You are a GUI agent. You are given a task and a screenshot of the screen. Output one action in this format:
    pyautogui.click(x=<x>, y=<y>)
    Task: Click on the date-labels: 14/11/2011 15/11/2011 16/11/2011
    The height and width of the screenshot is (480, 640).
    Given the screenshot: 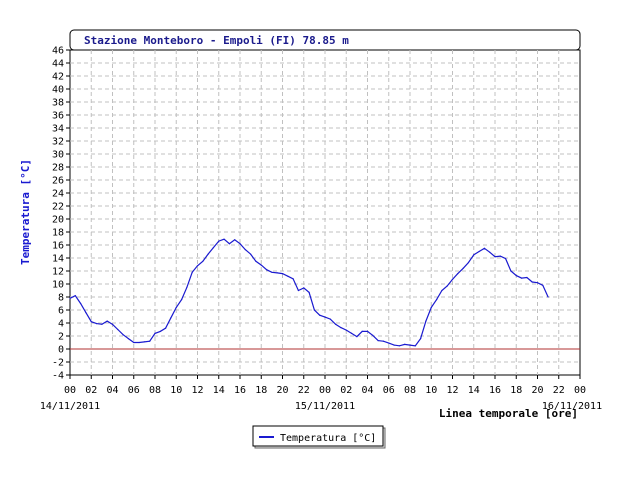 What is the action you would take?
    pyautogui.click(x=321, y=406)
    